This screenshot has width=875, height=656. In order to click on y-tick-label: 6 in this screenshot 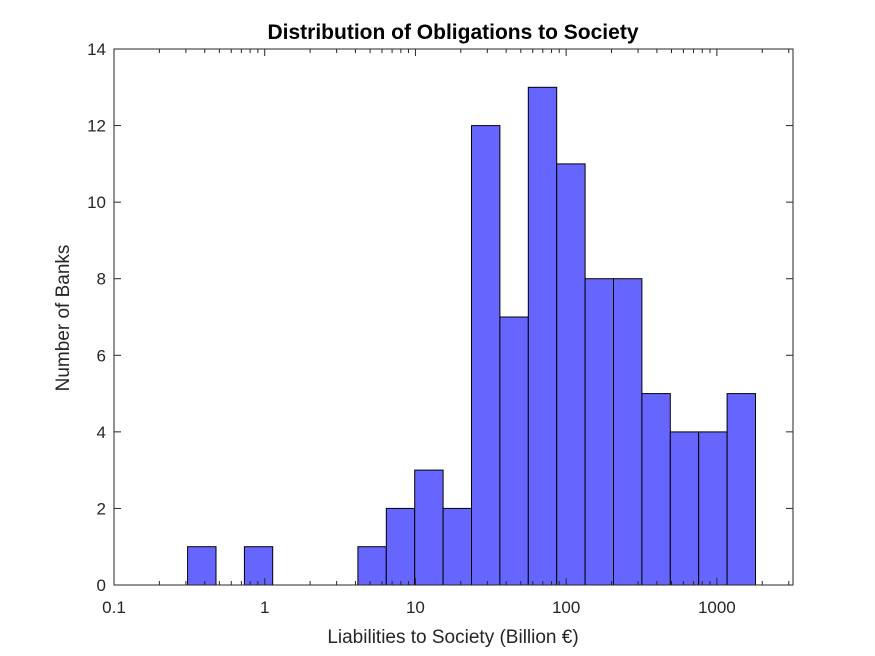, I will do `click(101, 355)`.